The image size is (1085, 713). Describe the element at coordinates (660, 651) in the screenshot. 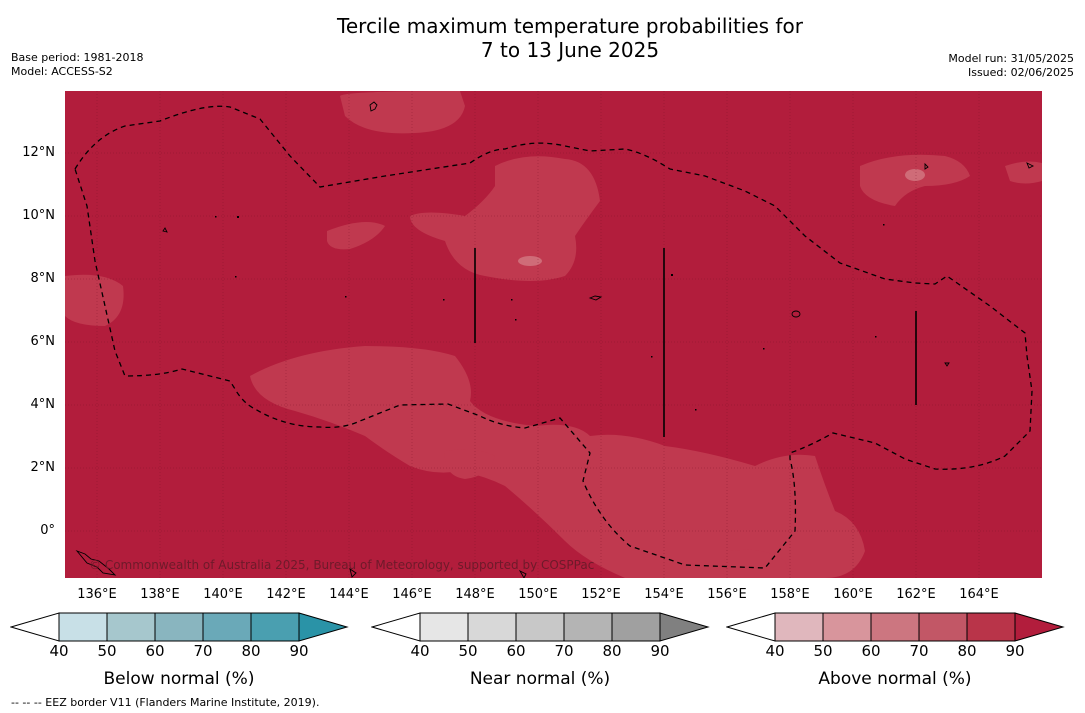

I see `cb-near-tick-90: 90` at that location.